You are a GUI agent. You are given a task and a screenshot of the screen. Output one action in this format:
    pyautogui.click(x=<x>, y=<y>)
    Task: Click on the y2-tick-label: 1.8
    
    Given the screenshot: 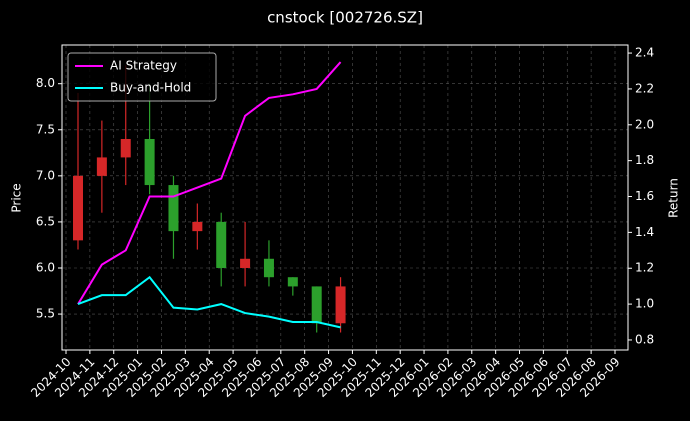 What is the action you would take?
    pyautogui.click(x=644, y=160)
    